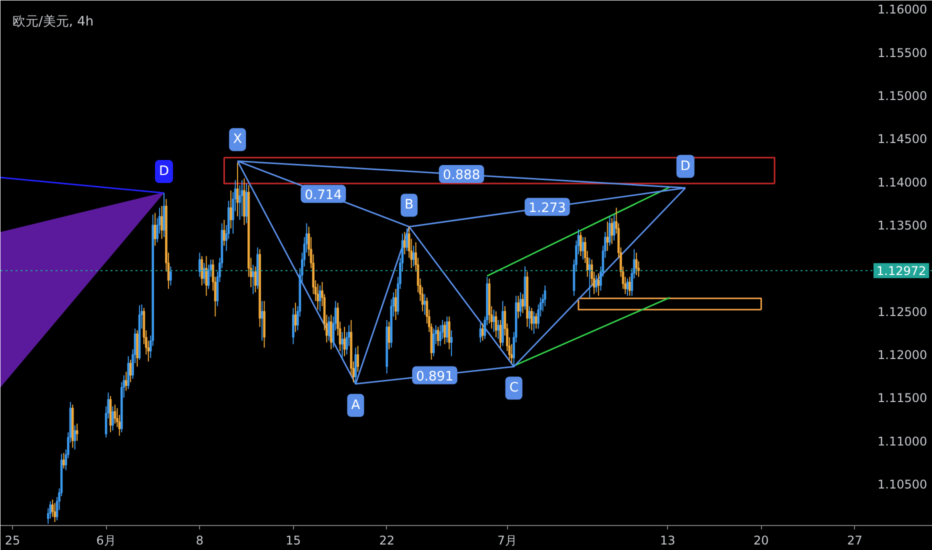  What do you see at coordinates (903, 53) in the screenshot?
I see `y-tick-label: 1.15500` at bounding box center [903, 53].